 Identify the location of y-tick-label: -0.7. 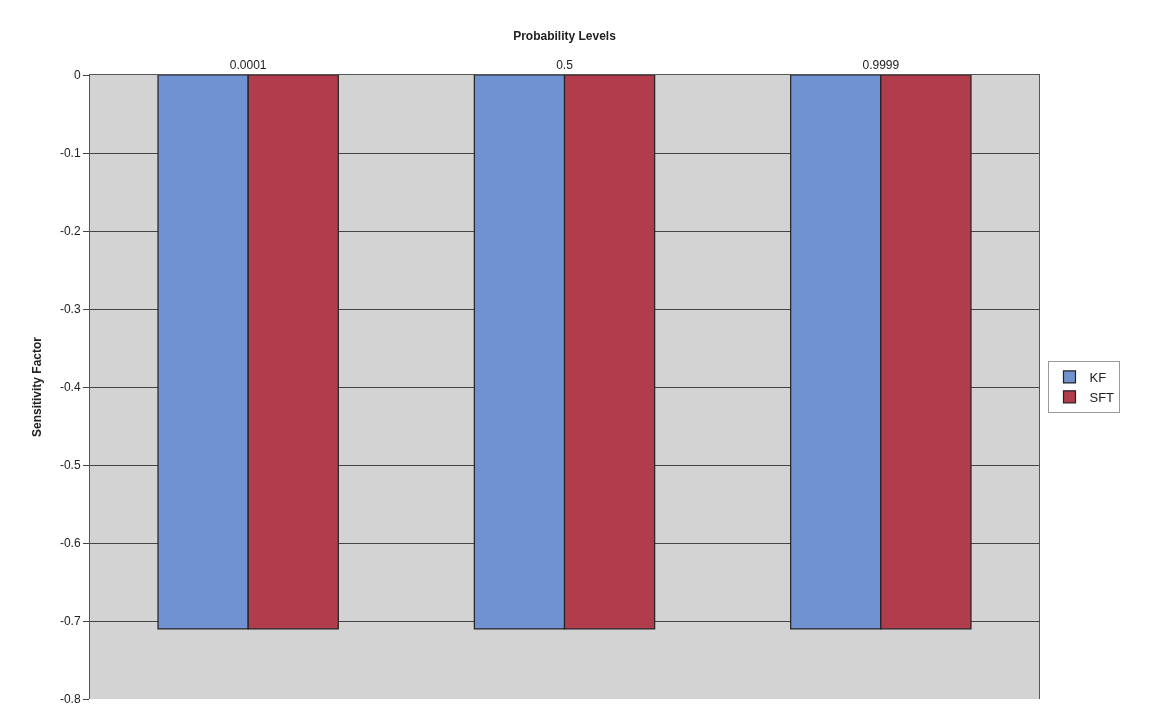
(70, 621).